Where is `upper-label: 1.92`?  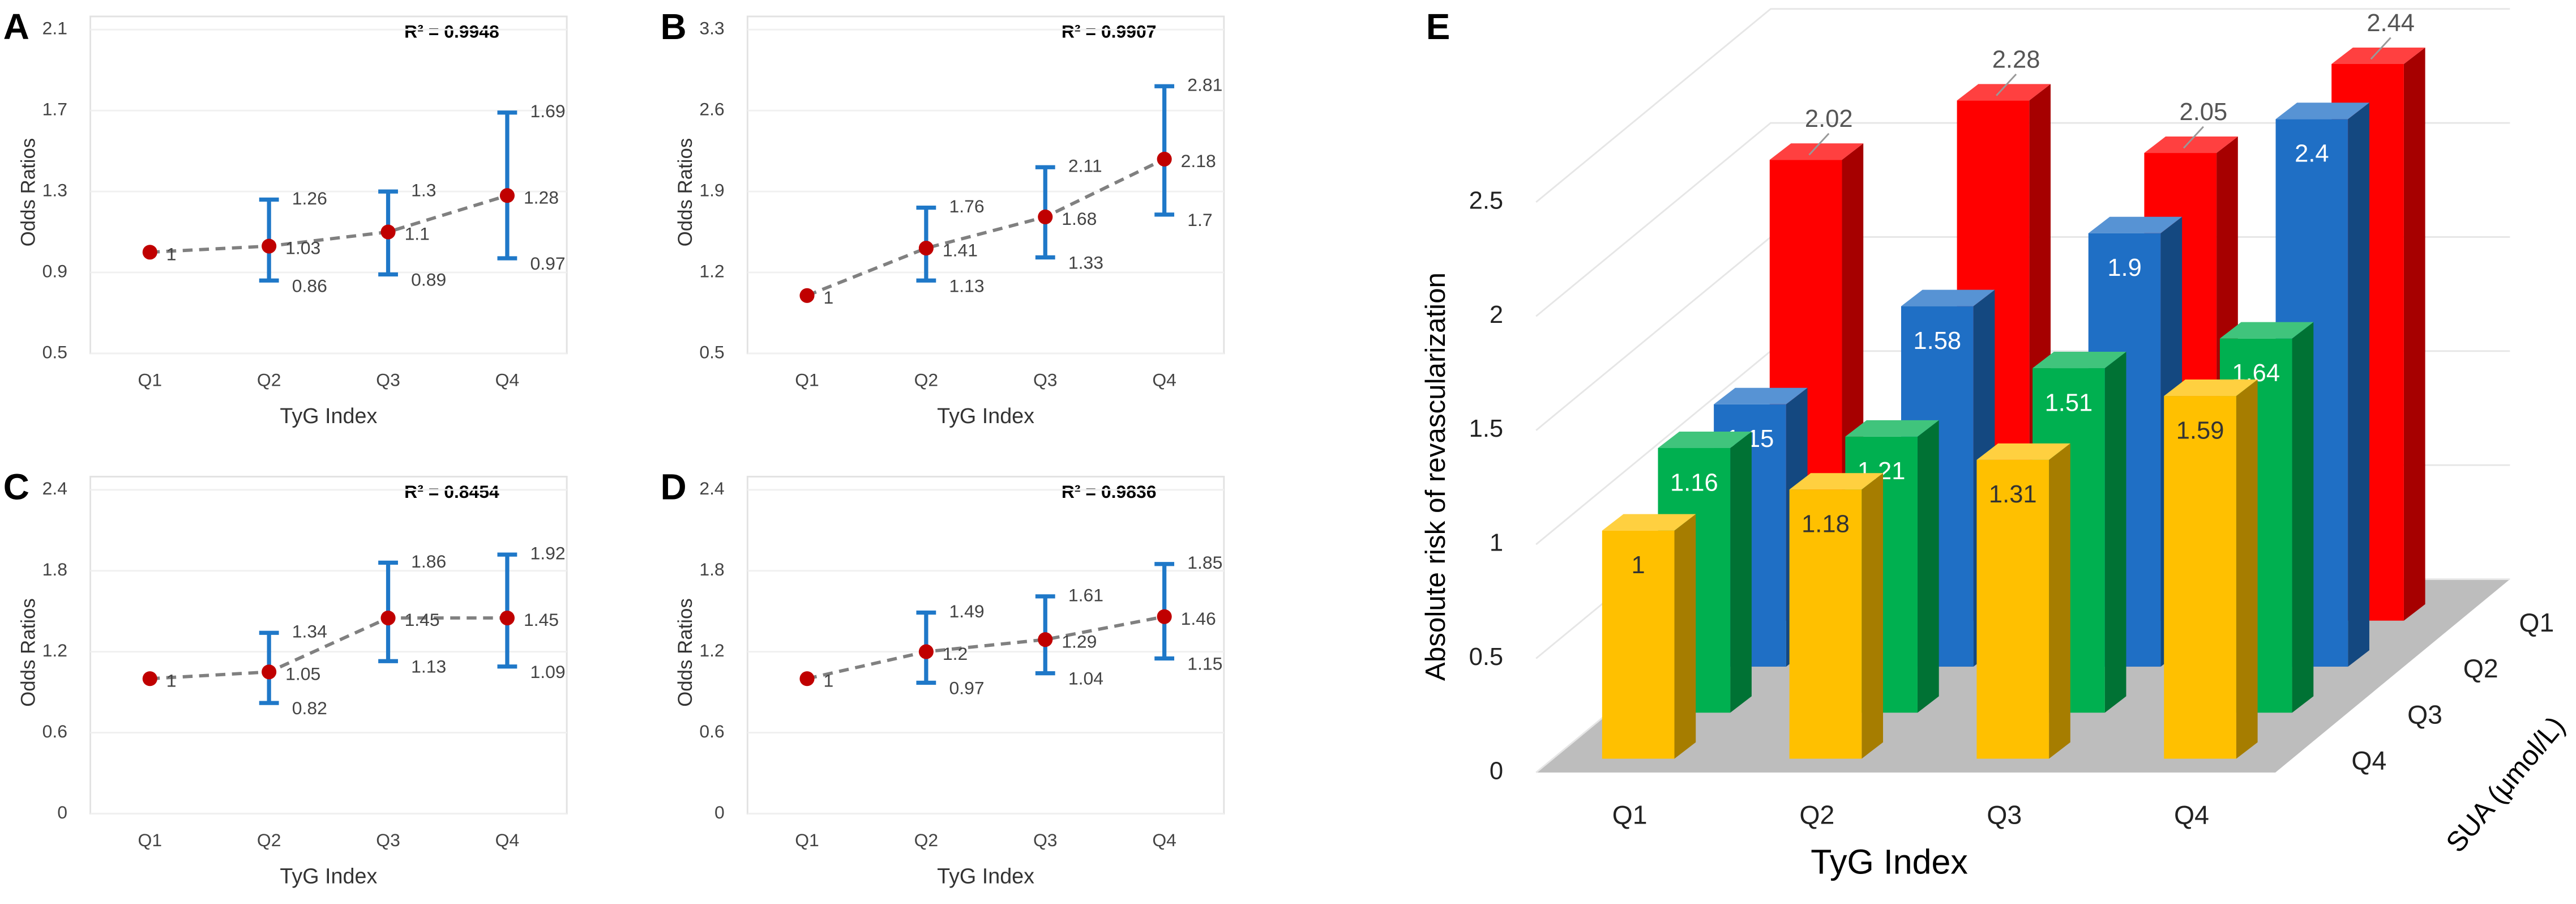
upper-label: 1.92 is located at coordinates (548, 553).